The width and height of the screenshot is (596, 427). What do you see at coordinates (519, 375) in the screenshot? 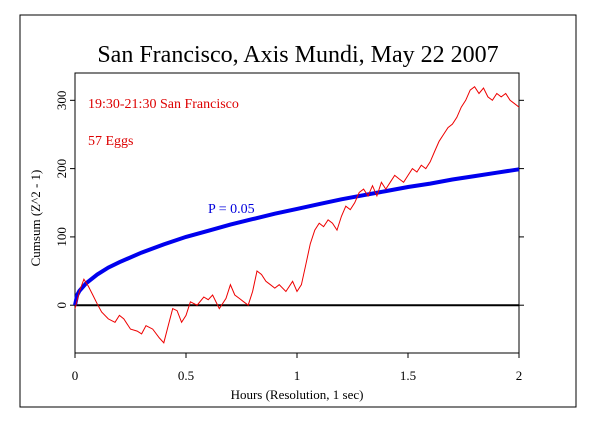
I see `x-tick-label: 2` at bounding box center [519, 375].